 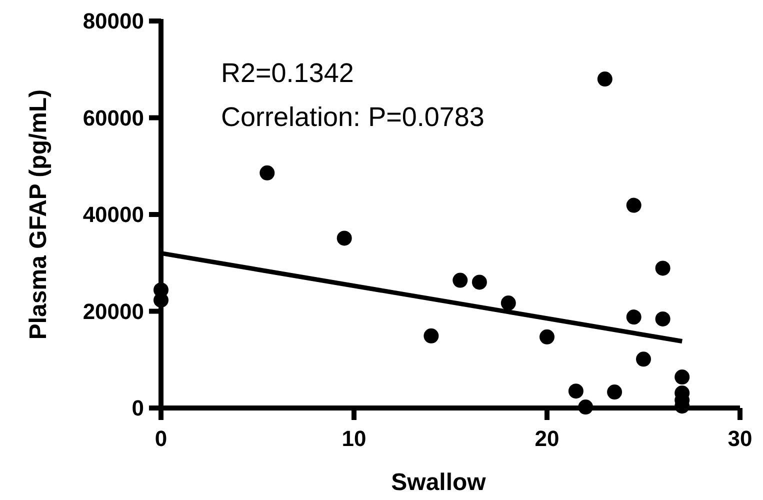 I want to click on annotation: R2=0.1342, so click(x=287, y=73).